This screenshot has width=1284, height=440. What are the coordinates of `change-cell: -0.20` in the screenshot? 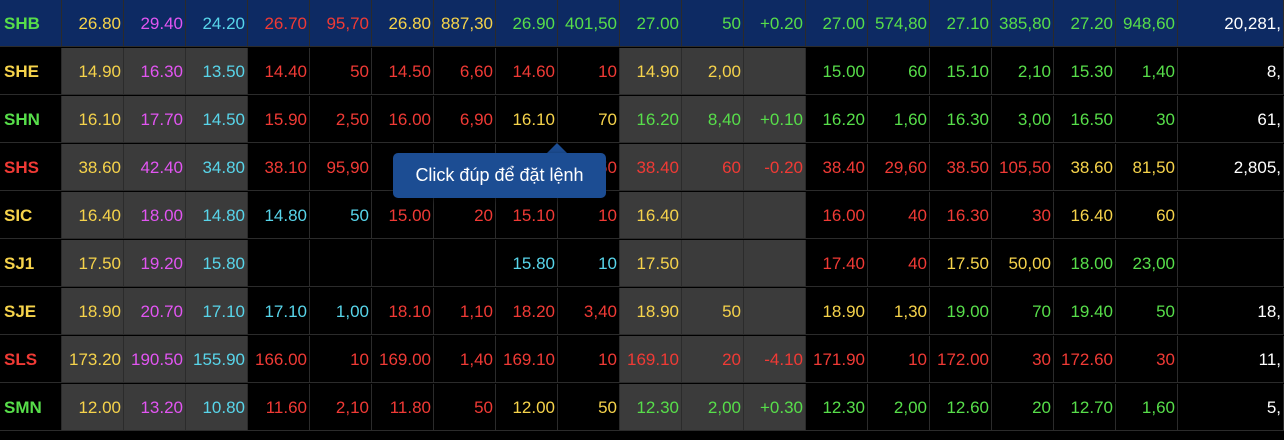 It's located at (775, 167).